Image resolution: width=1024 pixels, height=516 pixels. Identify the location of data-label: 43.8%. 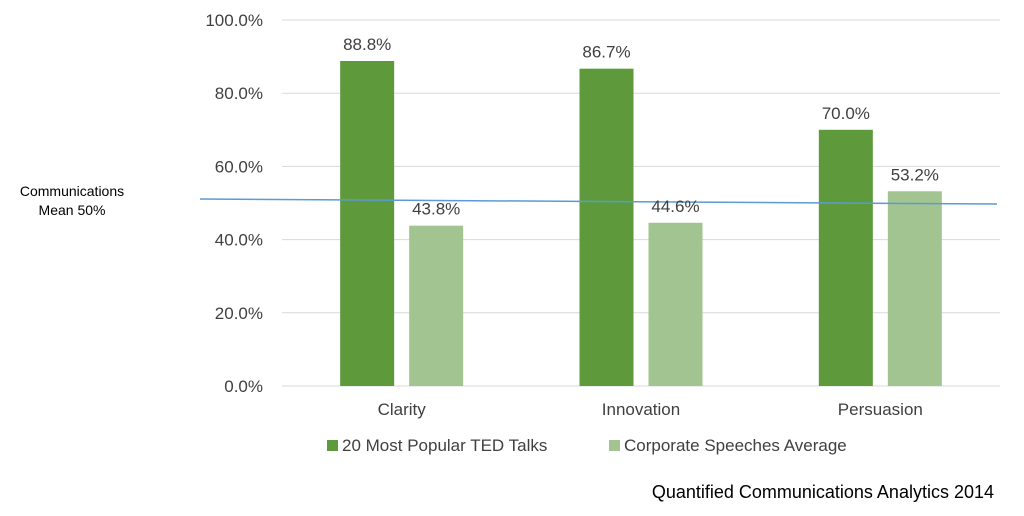
(436, 209).